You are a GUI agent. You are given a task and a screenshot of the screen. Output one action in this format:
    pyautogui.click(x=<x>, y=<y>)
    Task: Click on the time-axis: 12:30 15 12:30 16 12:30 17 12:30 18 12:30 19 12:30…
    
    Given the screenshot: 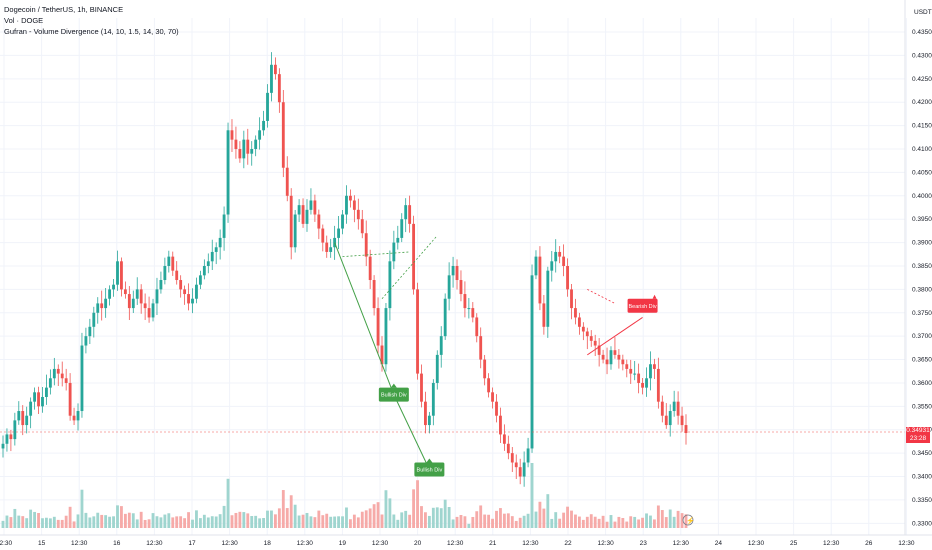 What is the action you would take?
    pyautogui.click(x=457, y=543)
    